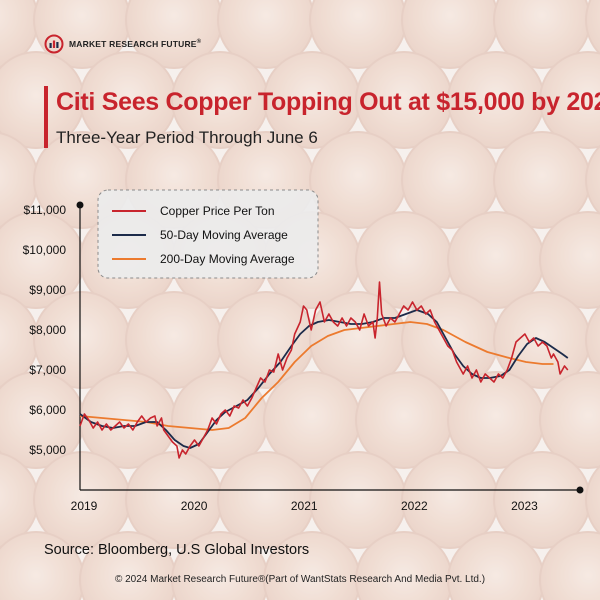 The image size is (600, 600). Describe the element at coordinates (80, 205) in the screenshot. I see `y-axis-end-dot` at that location.